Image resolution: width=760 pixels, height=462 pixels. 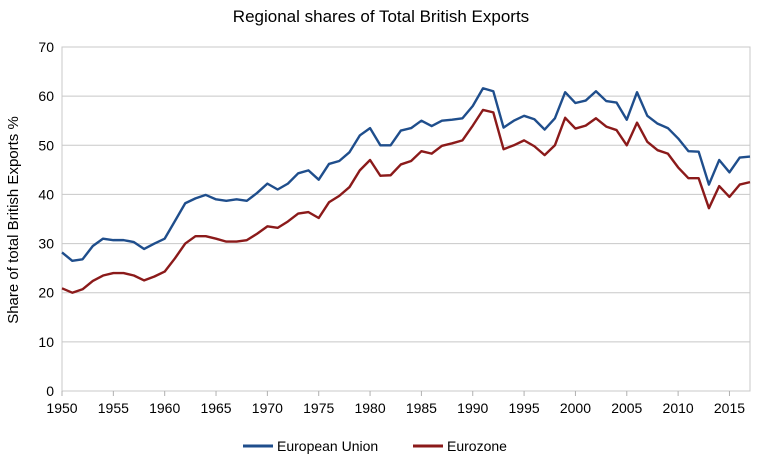 What do you see at coordinates (524, 408) in the screenshot?
I see `x-tick-label: 1995` at bounding box center [524, 408].